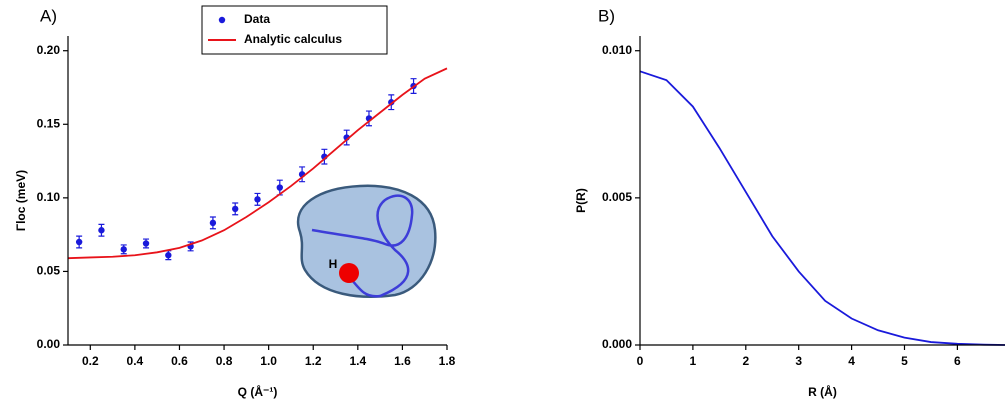 This screenshot has height=405, width=1007. Describe the element at coordinates (447, 361) in the screenshot. I see `x-tick-label: 1.8` at that location.